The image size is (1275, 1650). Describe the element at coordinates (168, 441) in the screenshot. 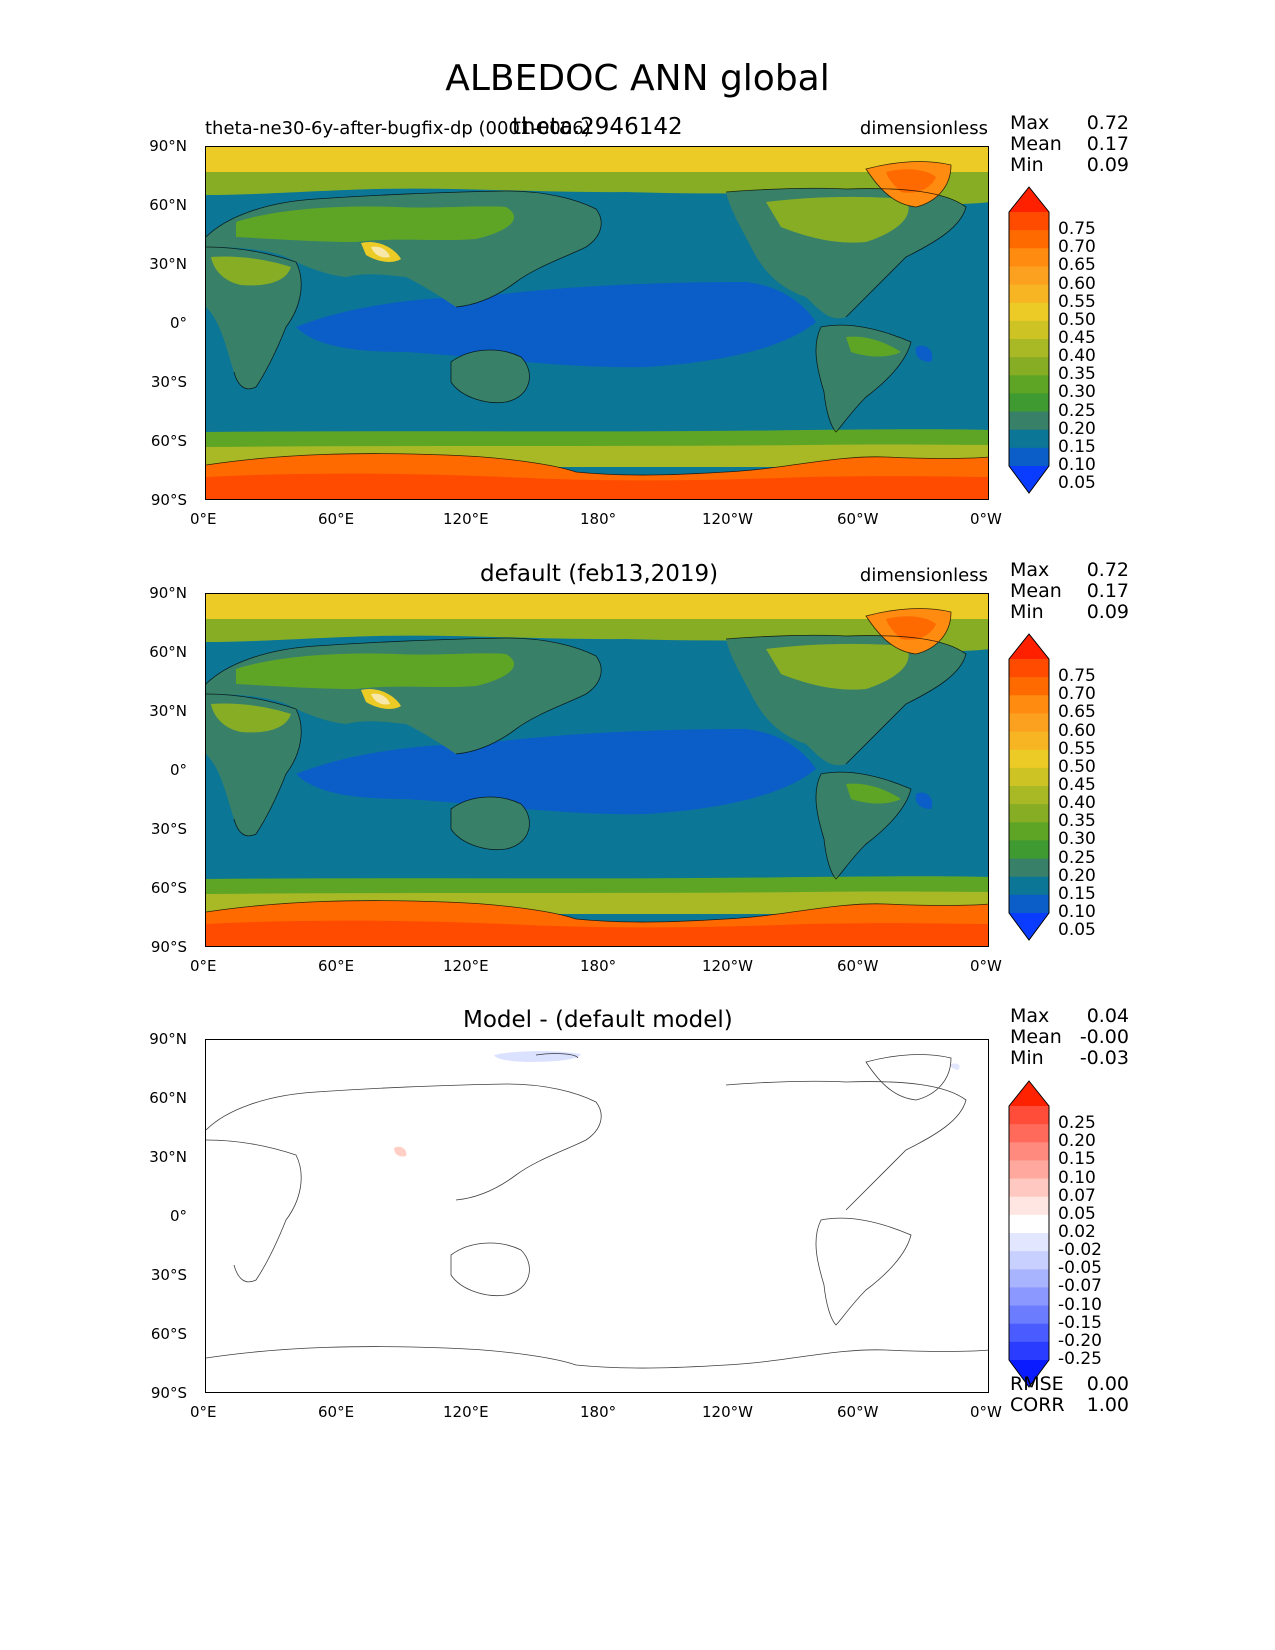

I see `lat-tick: 60°S` at that location.